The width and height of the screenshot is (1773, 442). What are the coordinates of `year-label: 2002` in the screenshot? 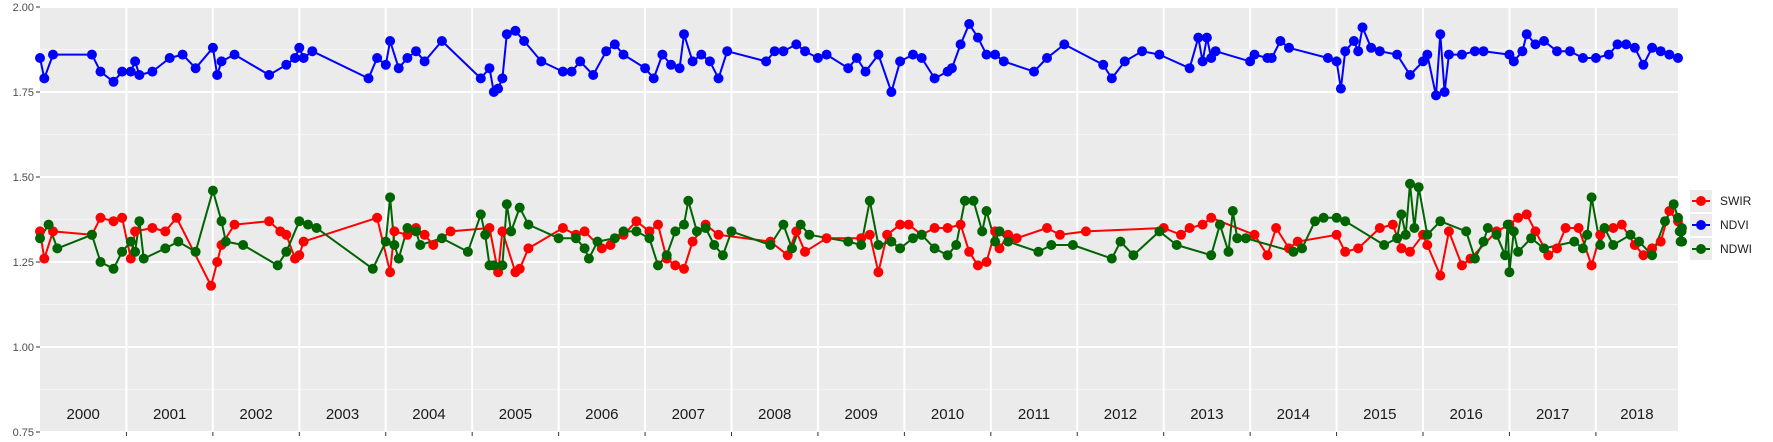 It's located at (255, 414).